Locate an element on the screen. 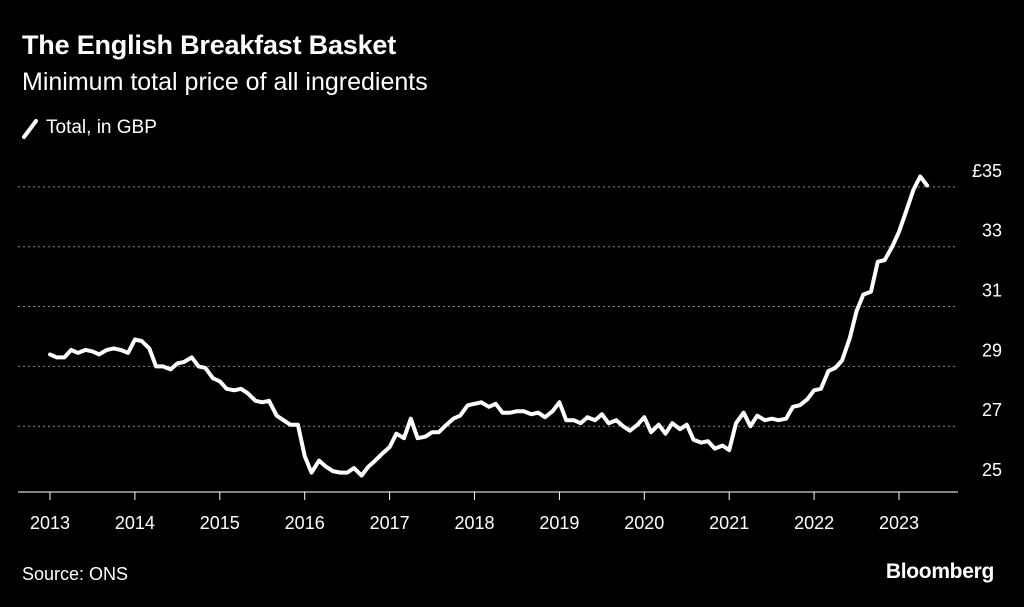  y-axis-labels: 25 27 29 31 33 £35 is located at coordinates (987, 320).